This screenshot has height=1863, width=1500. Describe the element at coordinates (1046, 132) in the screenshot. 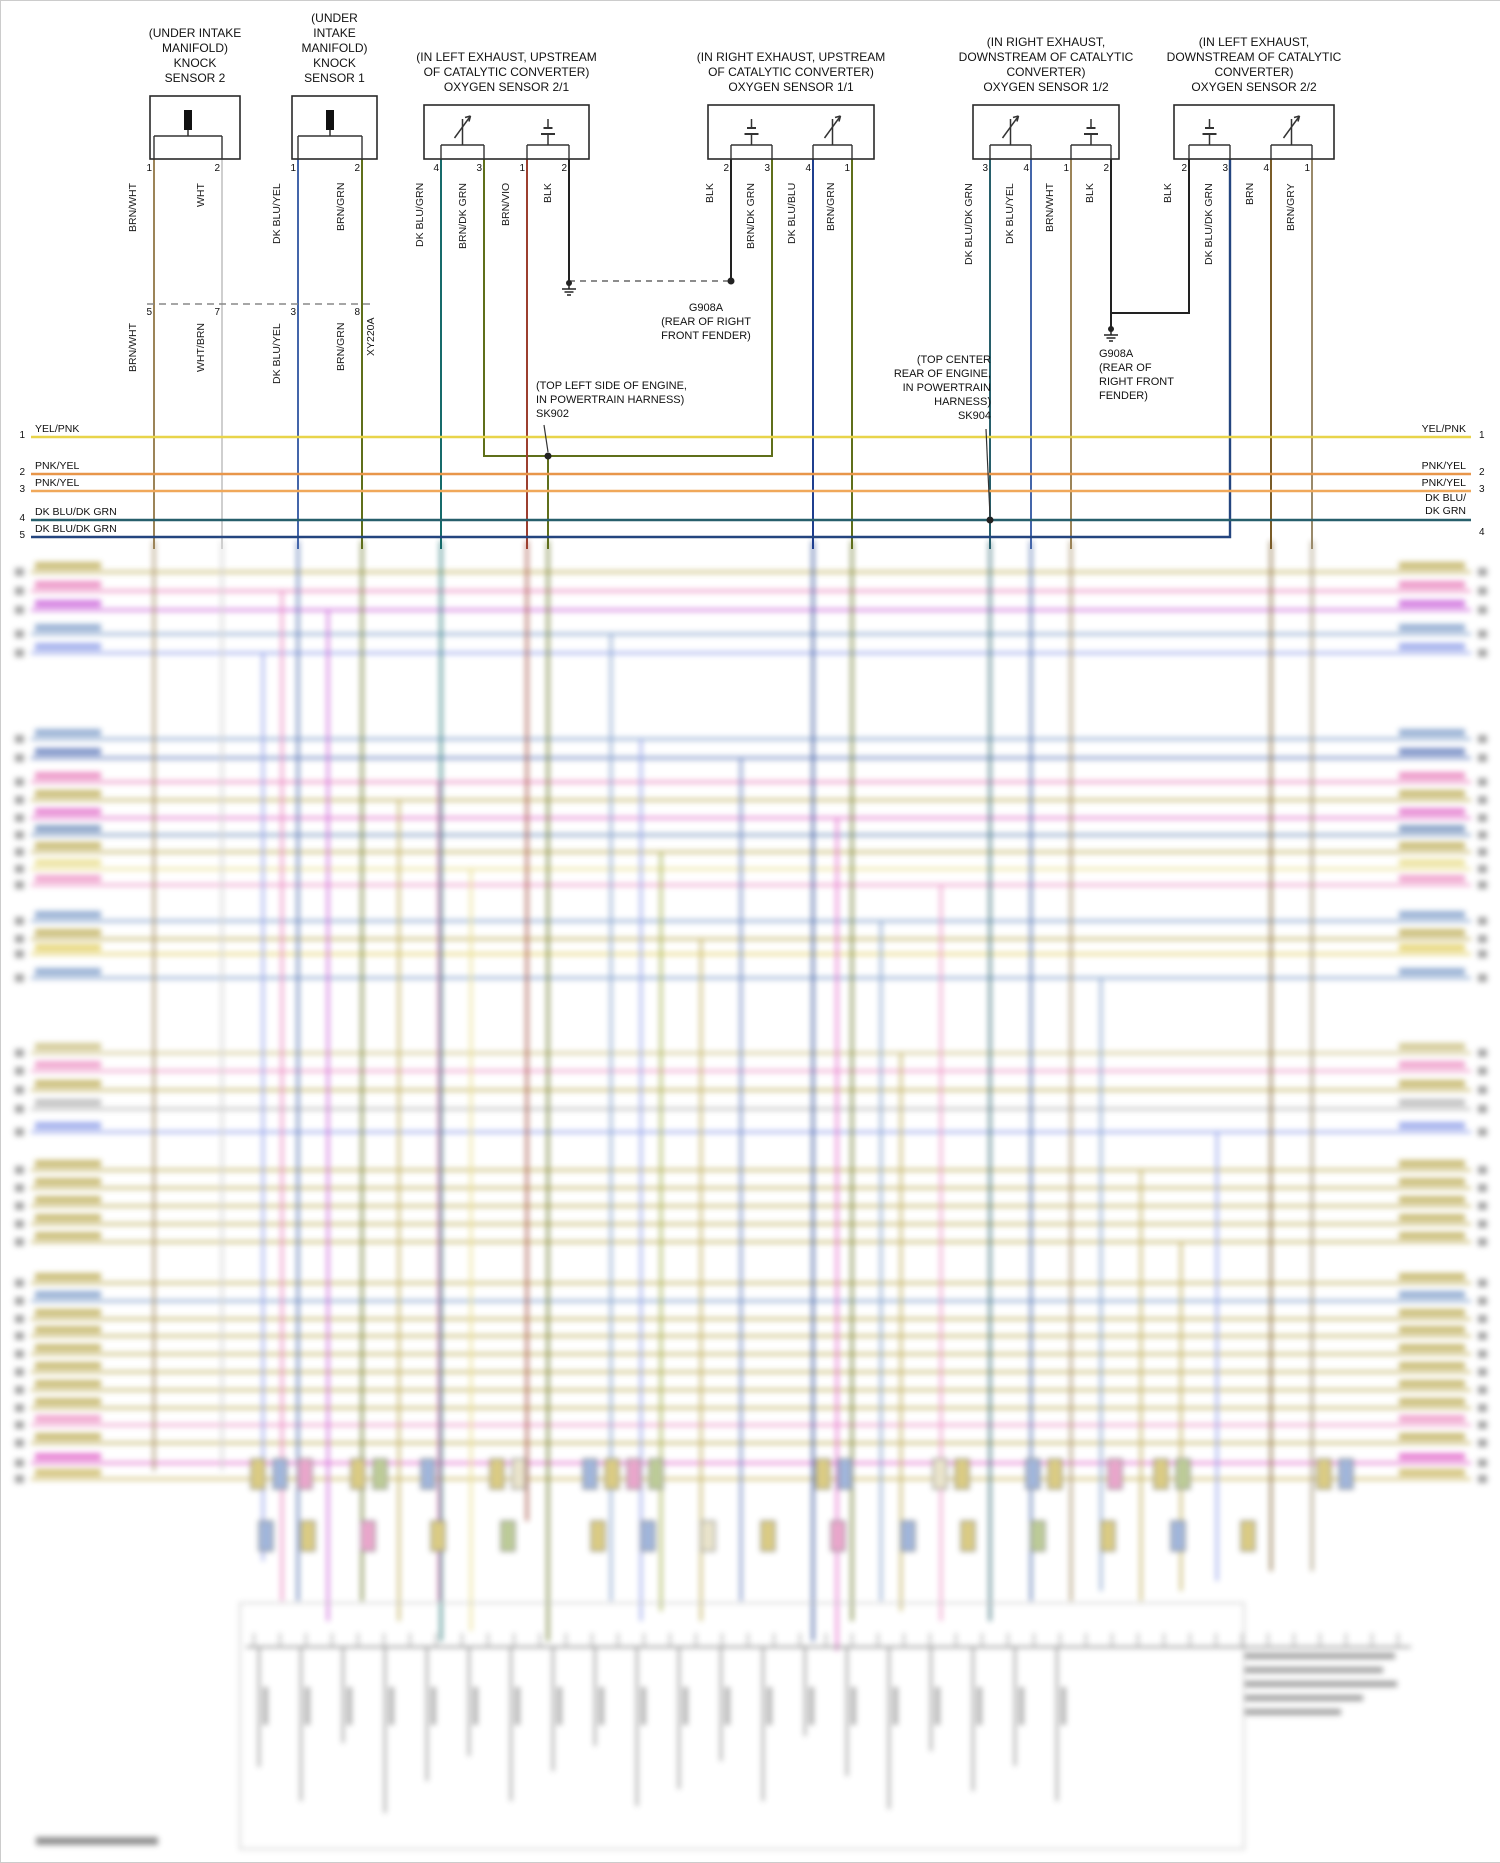

I see `oxygen-sensor-1-2-box` at that location.